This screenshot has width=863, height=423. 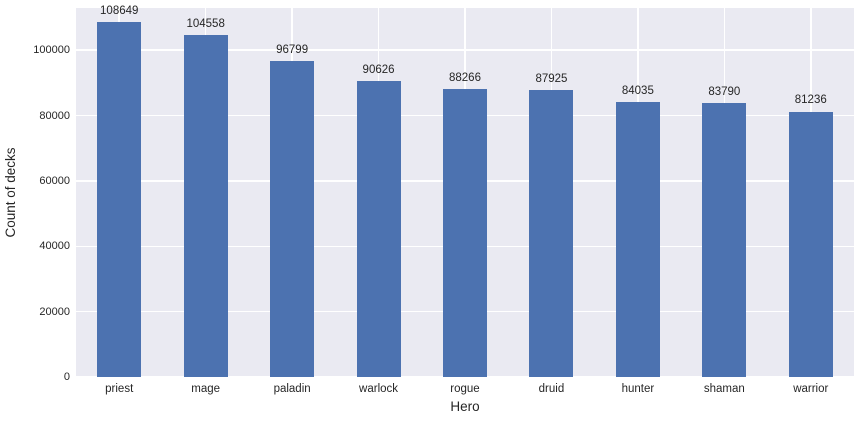 I want to click on bar-value-label: 90626, so click(x=378, y=69).